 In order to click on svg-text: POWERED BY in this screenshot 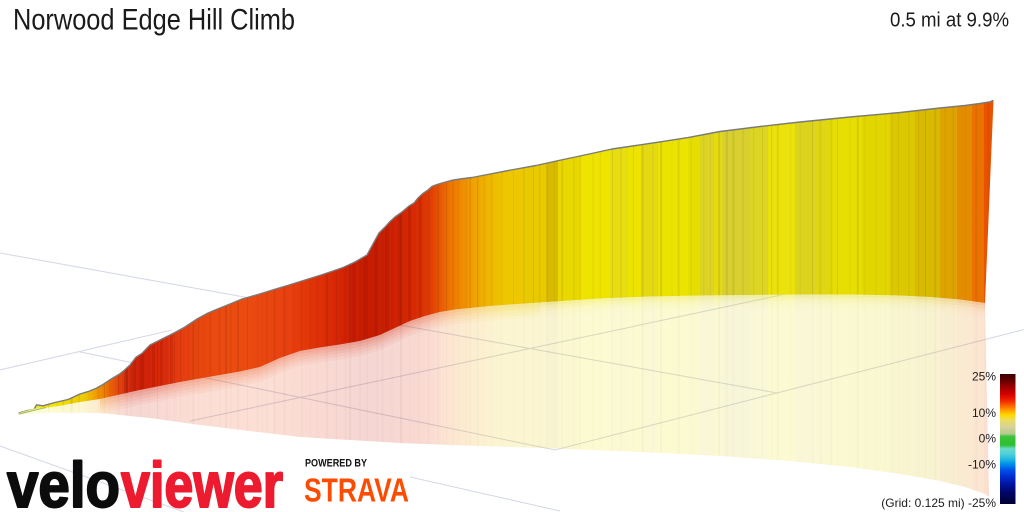, I will do `click(336, 464)`.